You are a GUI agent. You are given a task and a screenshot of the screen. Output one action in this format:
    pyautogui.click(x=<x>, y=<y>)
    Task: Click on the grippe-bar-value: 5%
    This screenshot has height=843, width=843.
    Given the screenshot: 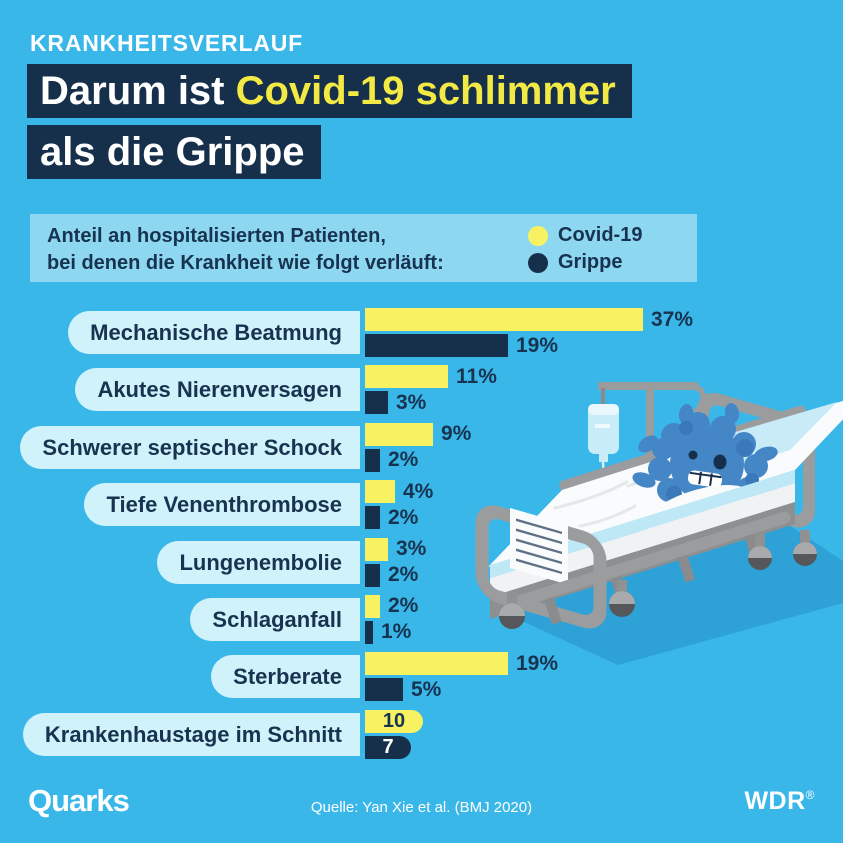 What is the action you would take?
    pyautogui.click(x=426, y=689)
    